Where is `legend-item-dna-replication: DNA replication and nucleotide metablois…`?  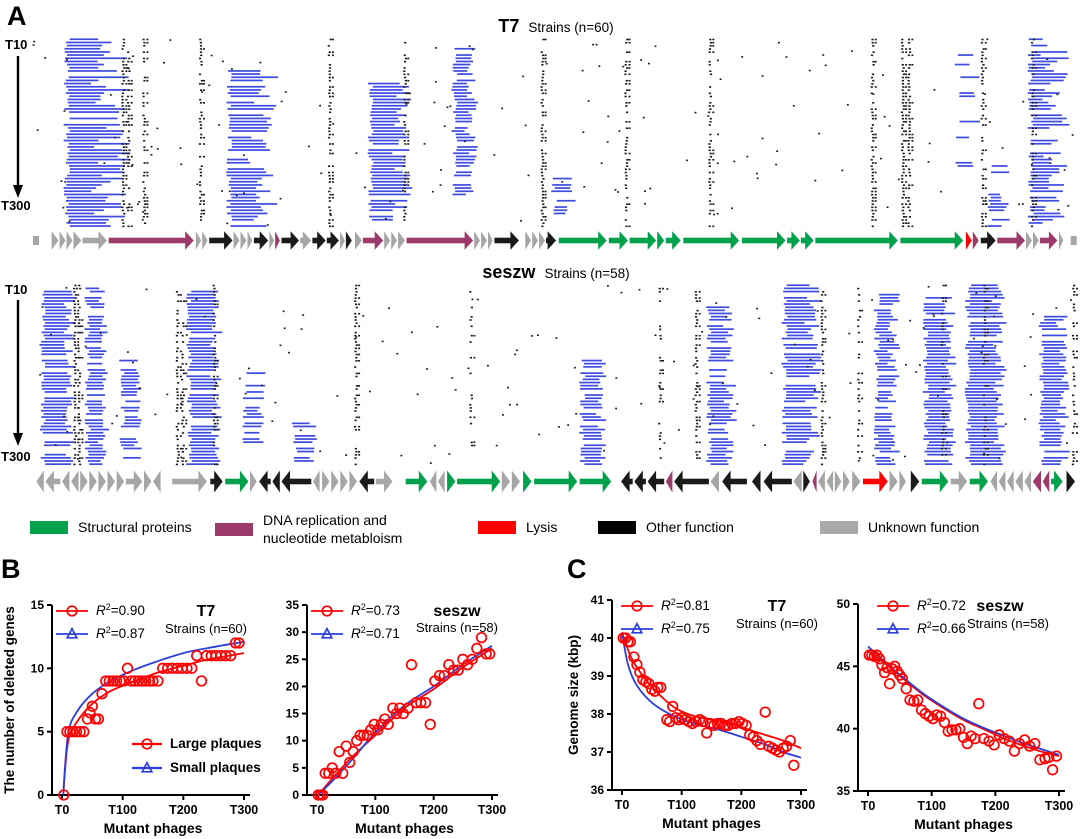 legend-item-dna-replication: DNA replication and nucleotide metablois… is located at coordinates (308, 529).